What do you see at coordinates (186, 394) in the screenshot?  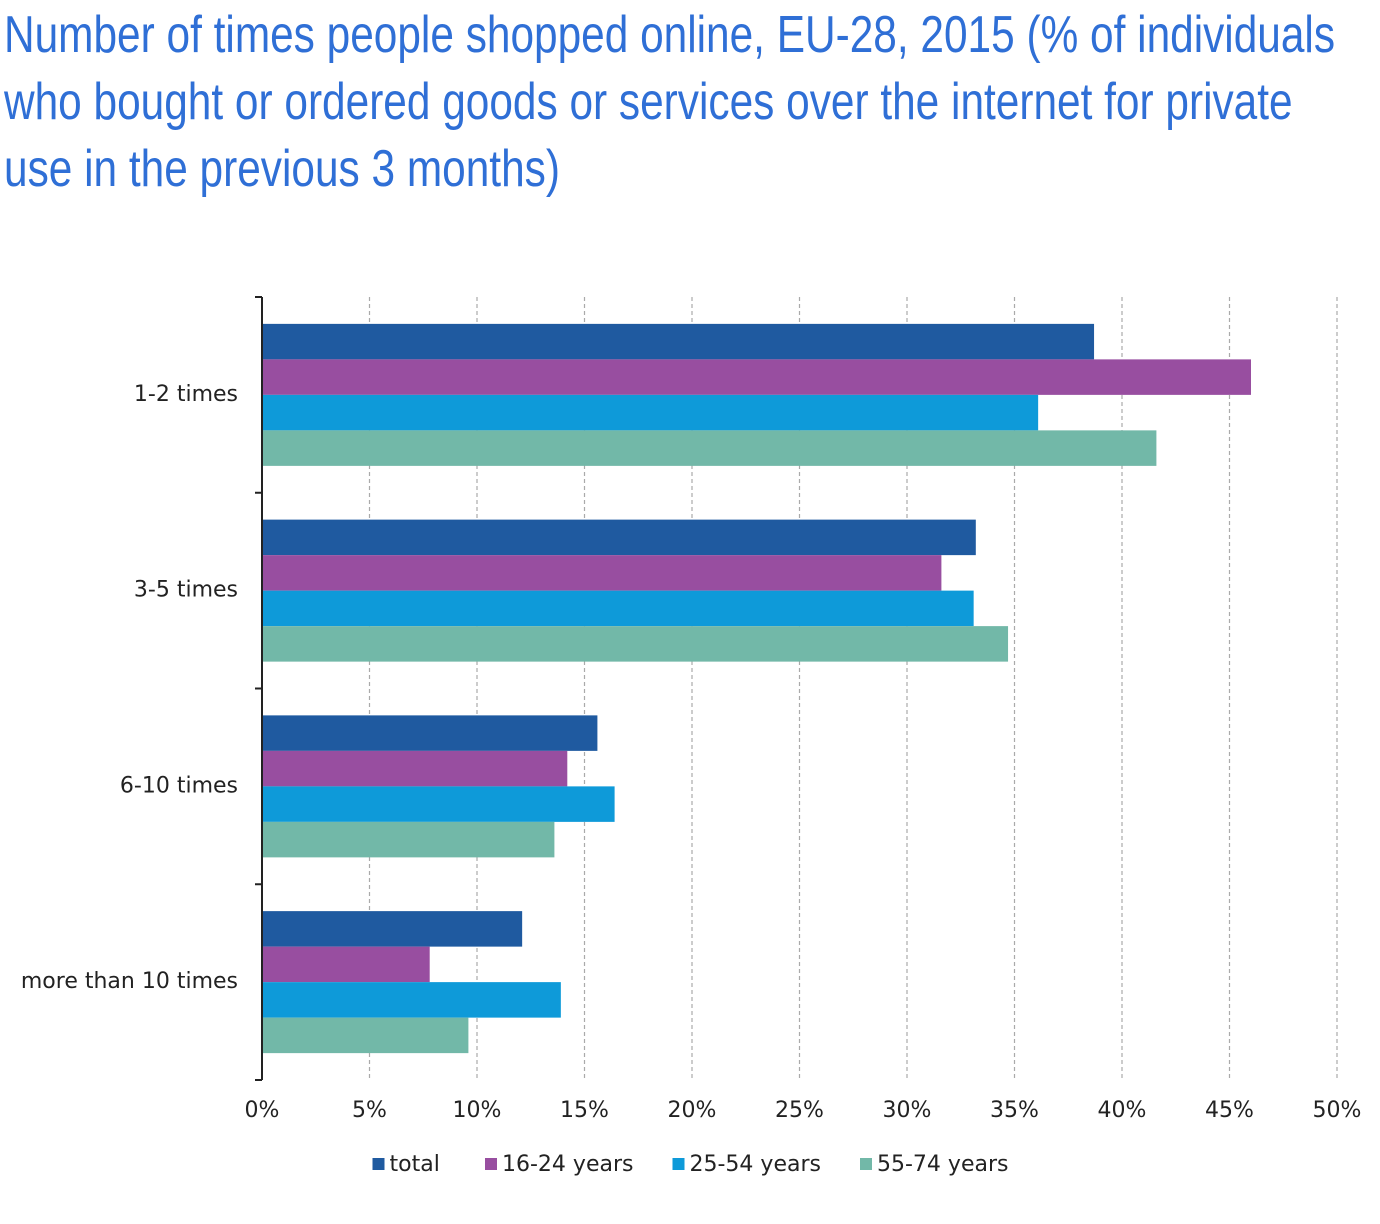 I see `y-tick-label: 1-2 times` at bounding box center [186, 394].